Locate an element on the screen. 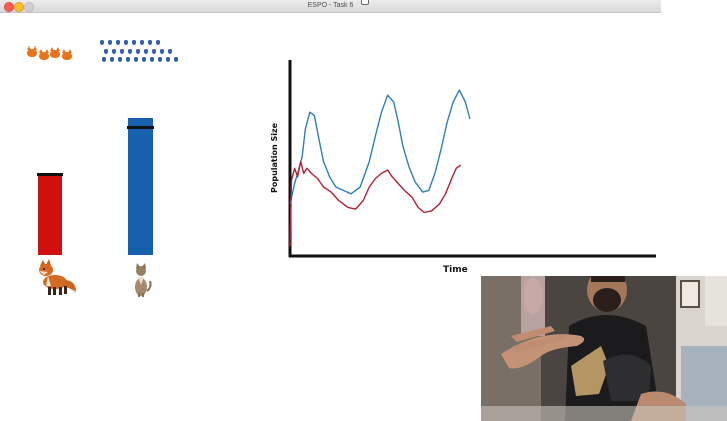 This screenshot has width=727, height=421. x-axis-label: Time is located at coordinates (455, 270).